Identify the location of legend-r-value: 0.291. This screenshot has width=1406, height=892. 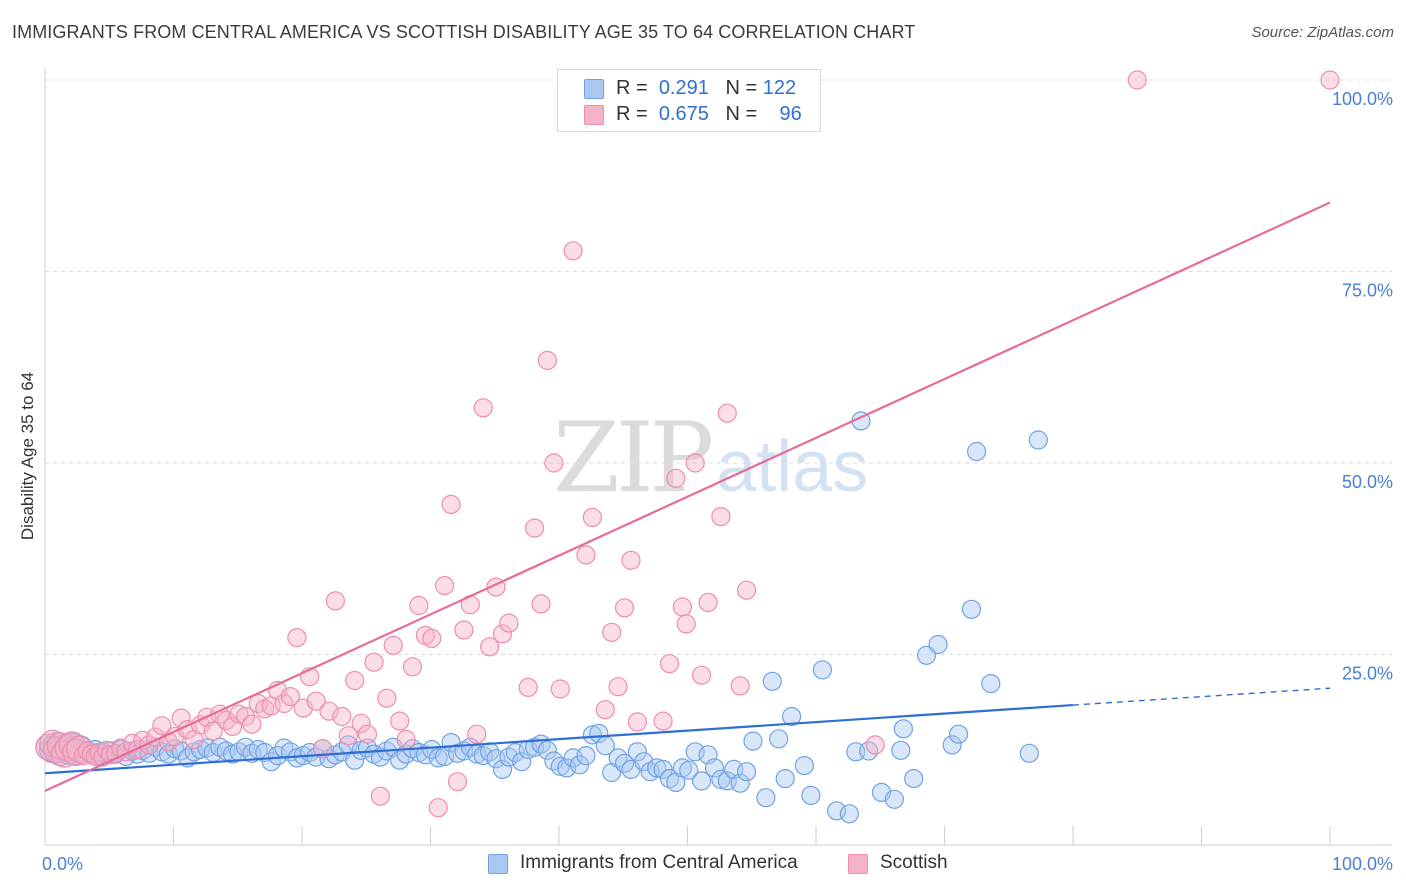
(683, 88).